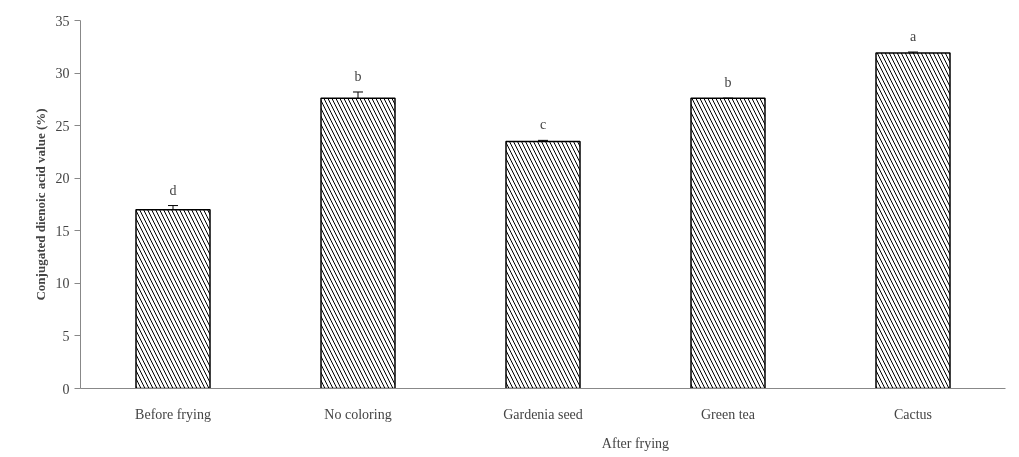 The height and width of the screenshot is (457, 1019). Describe the element at coordinates (40, 204) in the screenshot. I see `y-axis-title: Conjugated dienoic acid value (%)` at that location.